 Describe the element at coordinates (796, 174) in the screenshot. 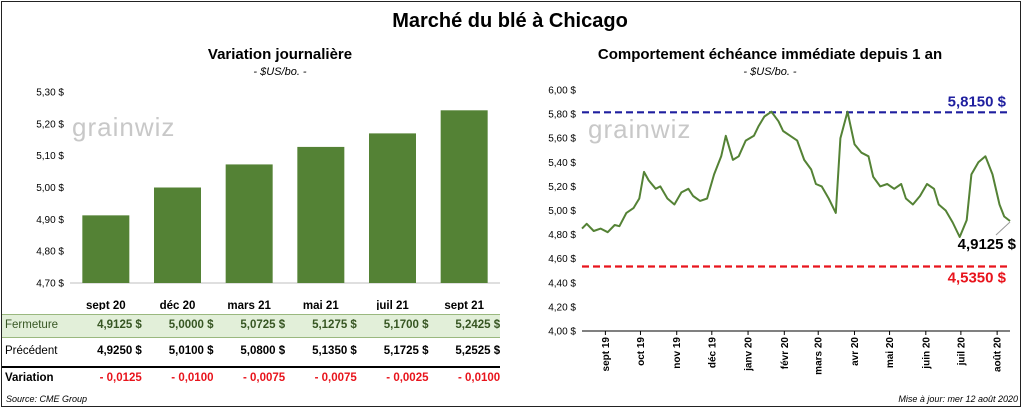

I see `price-series-line` at that location.